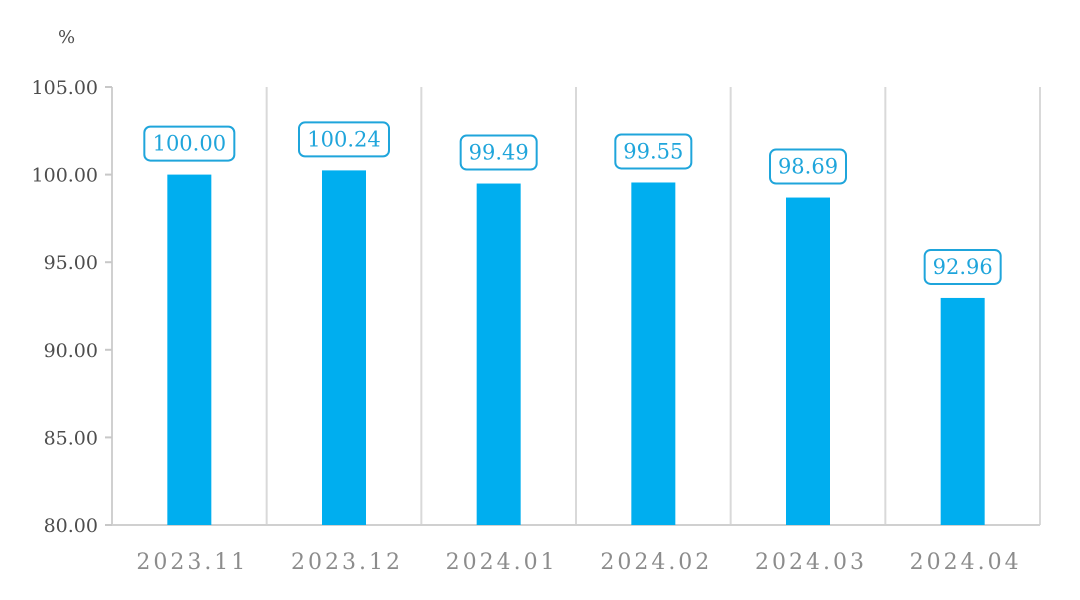  I want to click on y-tick-label: 95.00, so click(71, 263).